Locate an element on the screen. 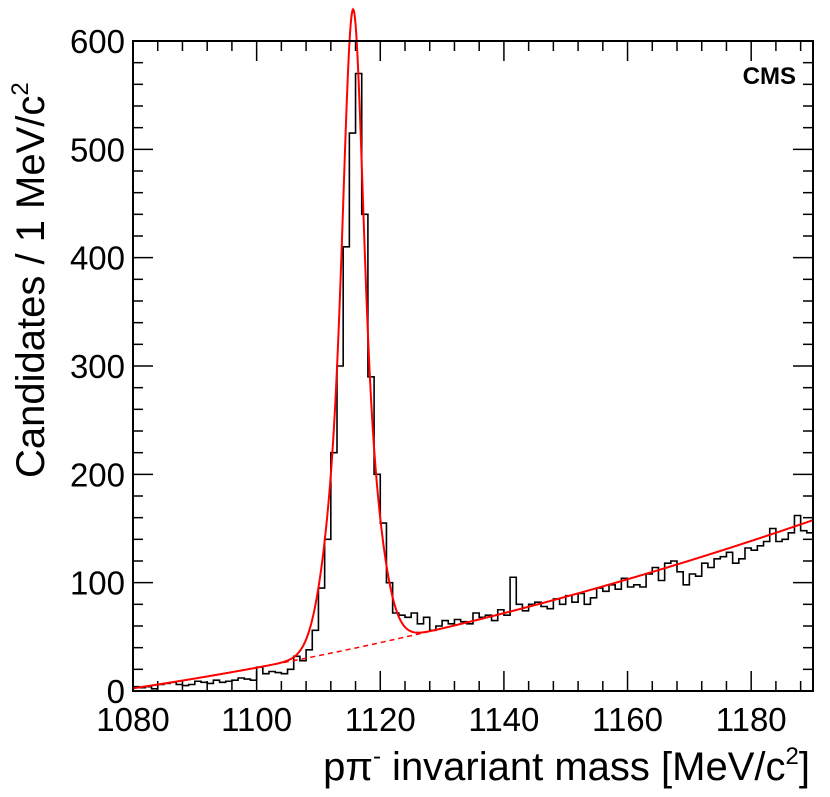 The image size is (830, 797). y-tick-label: 100 is located at coordinates (97, 583).